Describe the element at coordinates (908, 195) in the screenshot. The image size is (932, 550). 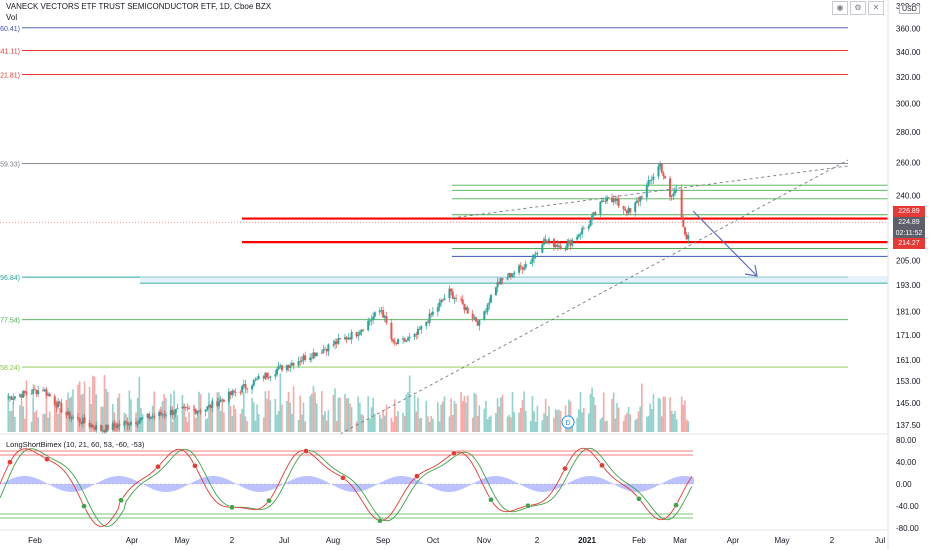
I see `price-tick-label: 240.00` at that location.